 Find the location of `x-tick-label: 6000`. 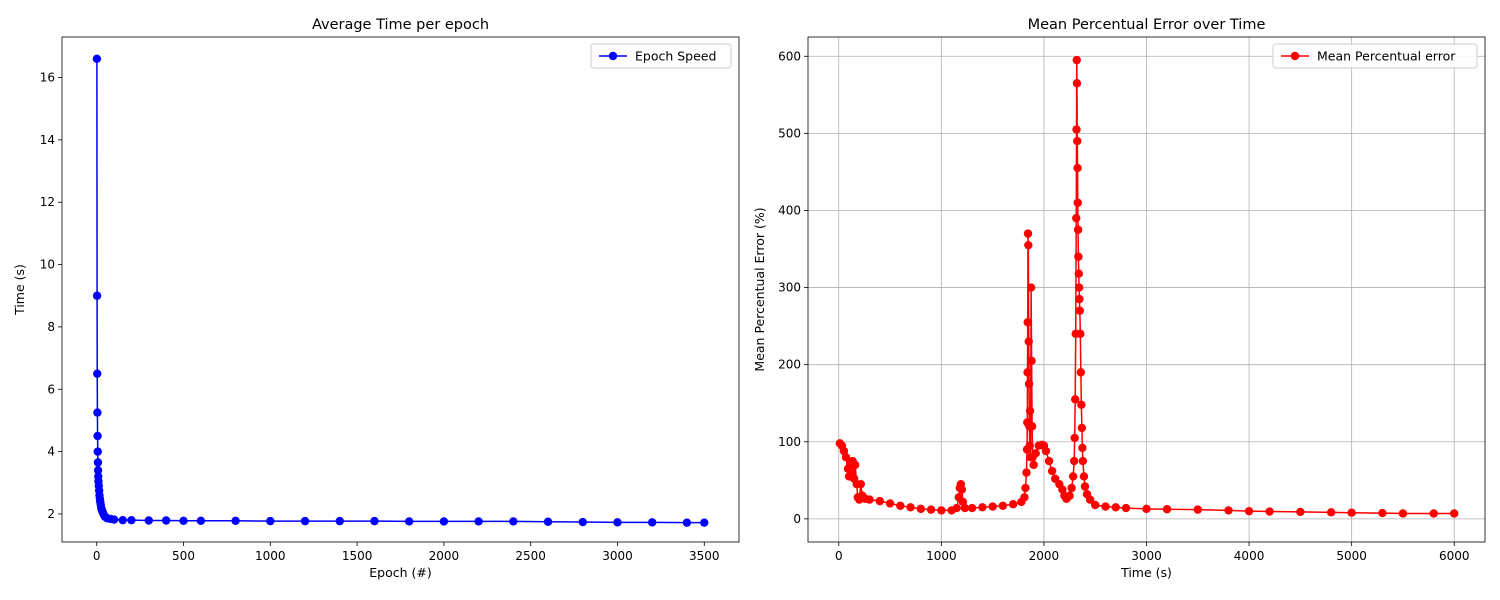

x-tick-label: 6000 is located at coordinates (1454, 556).